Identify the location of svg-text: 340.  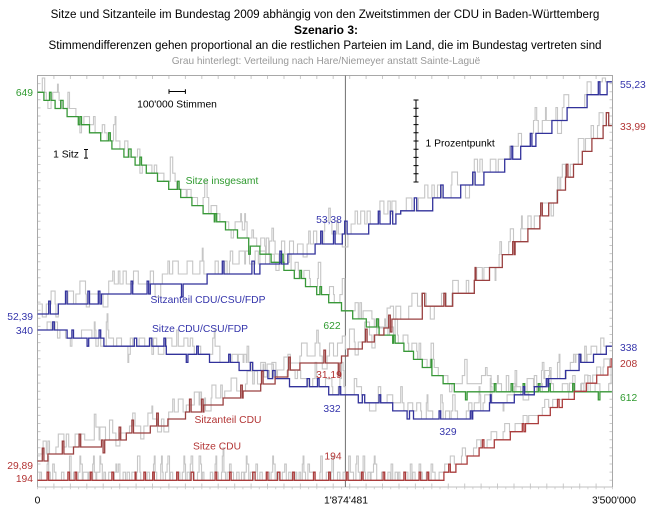
(24, 331).